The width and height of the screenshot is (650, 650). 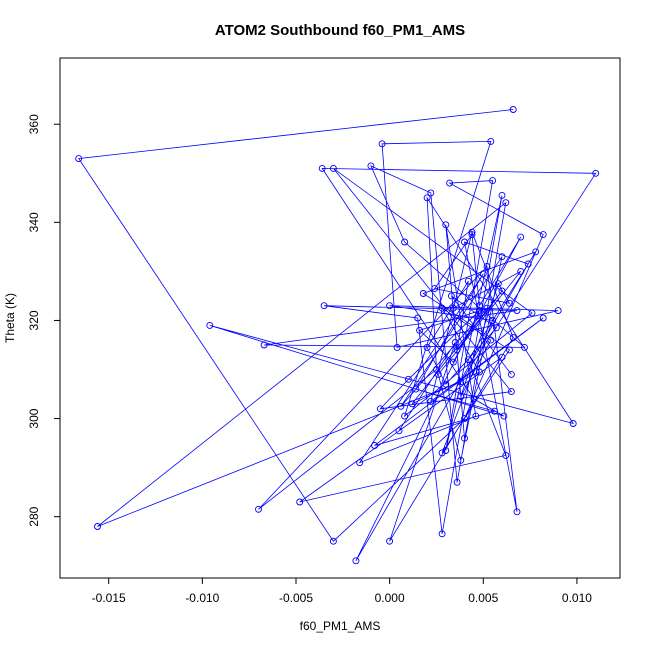 What do you see at coordinates (577, 598) in the screenshot?
I see `x-tick-label: 0.010` at bounding box center [577, 598].